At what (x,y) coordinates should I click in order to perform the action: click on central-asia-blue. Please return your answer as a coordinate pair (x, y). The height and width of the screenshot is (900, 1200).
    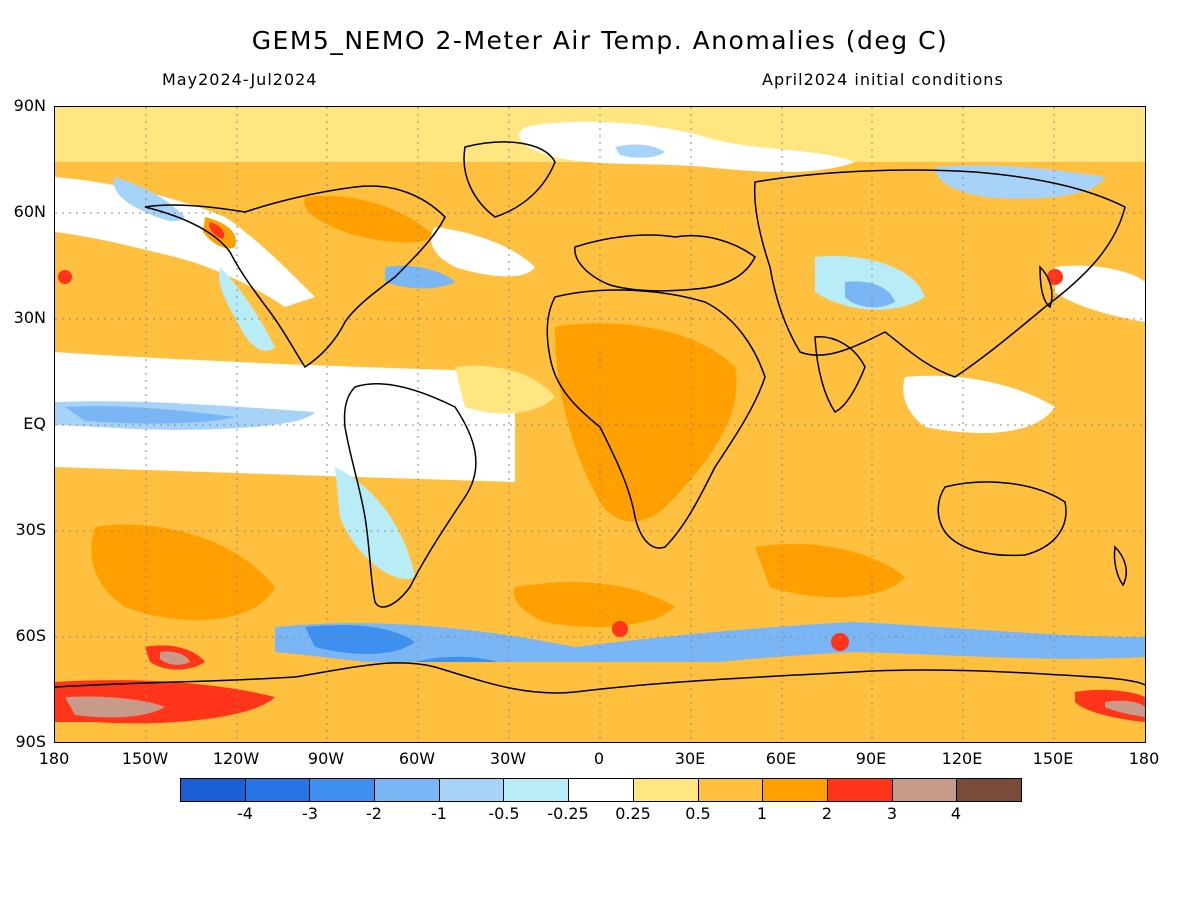
    Looking at the image, I should click on (870, 294).